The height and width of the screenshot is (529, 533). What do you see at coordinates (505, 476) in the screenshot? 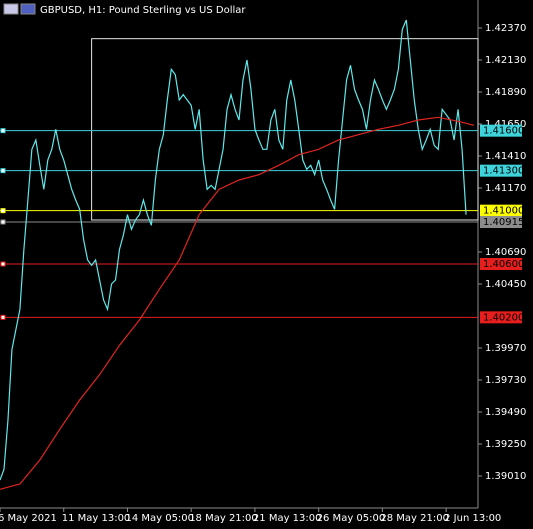
I see `y-tick-label: 1.39010` at bounding box center [505, 476].